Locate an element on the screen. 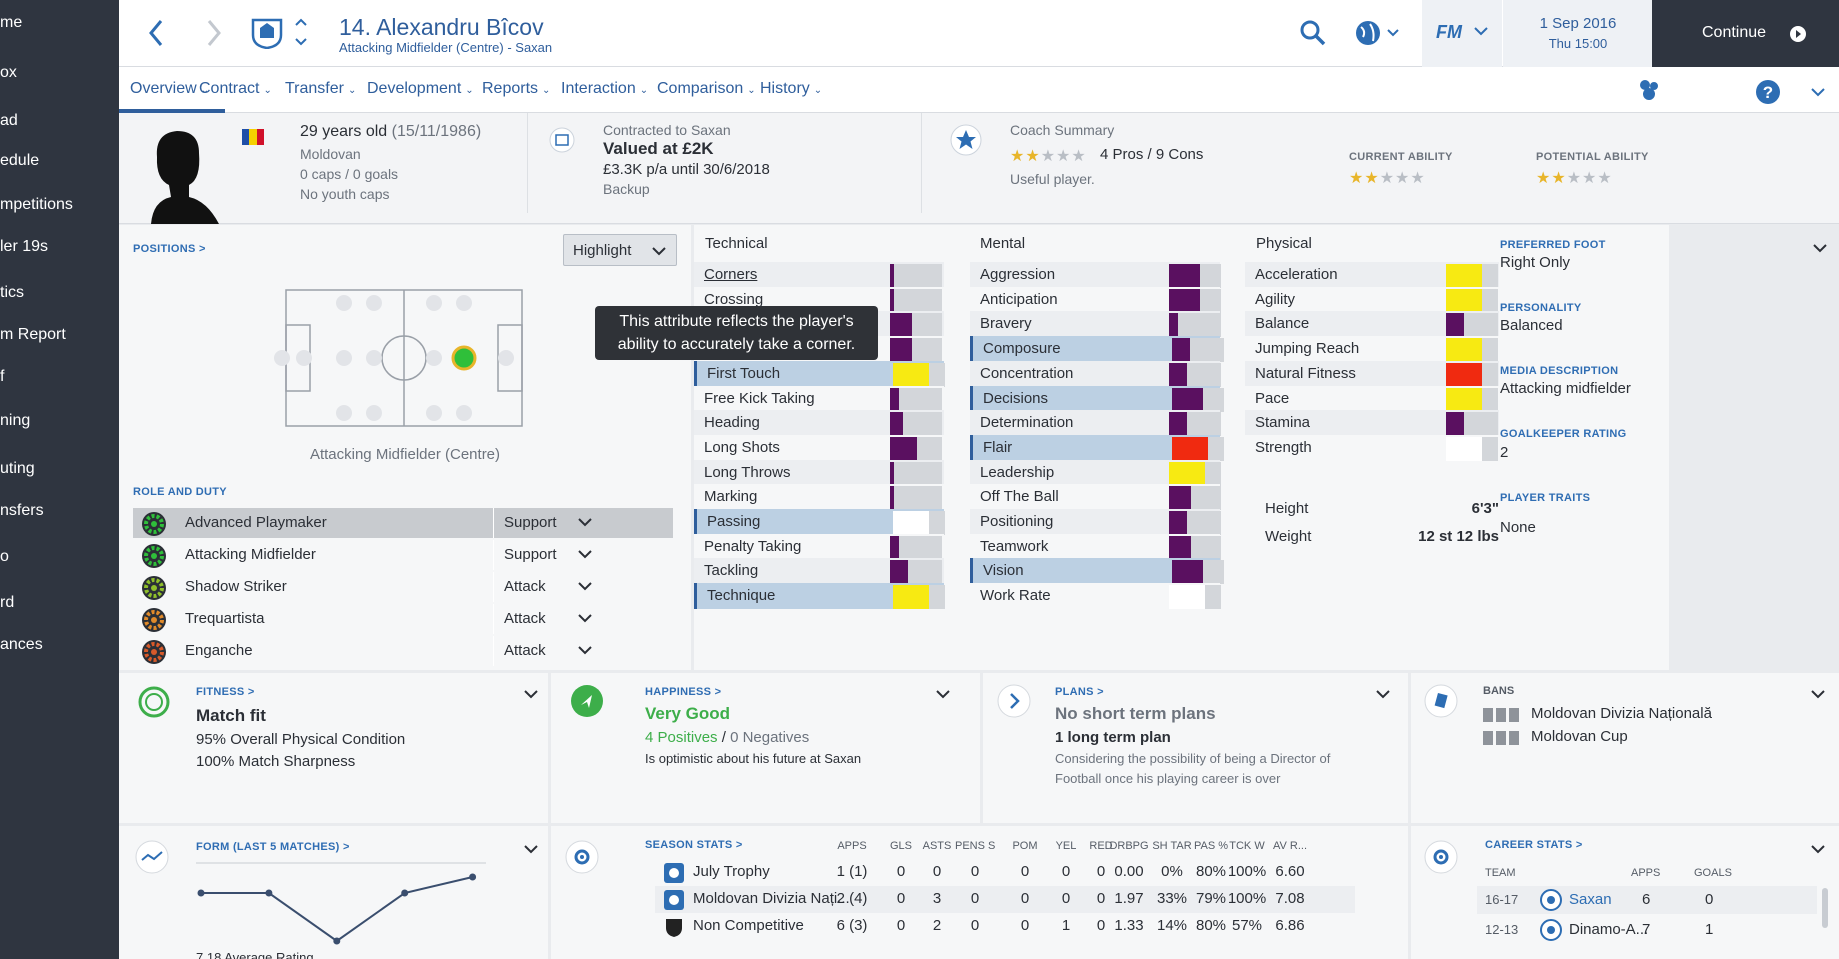  tab-development: Development ⌄ is located at coordinates (420, 89).